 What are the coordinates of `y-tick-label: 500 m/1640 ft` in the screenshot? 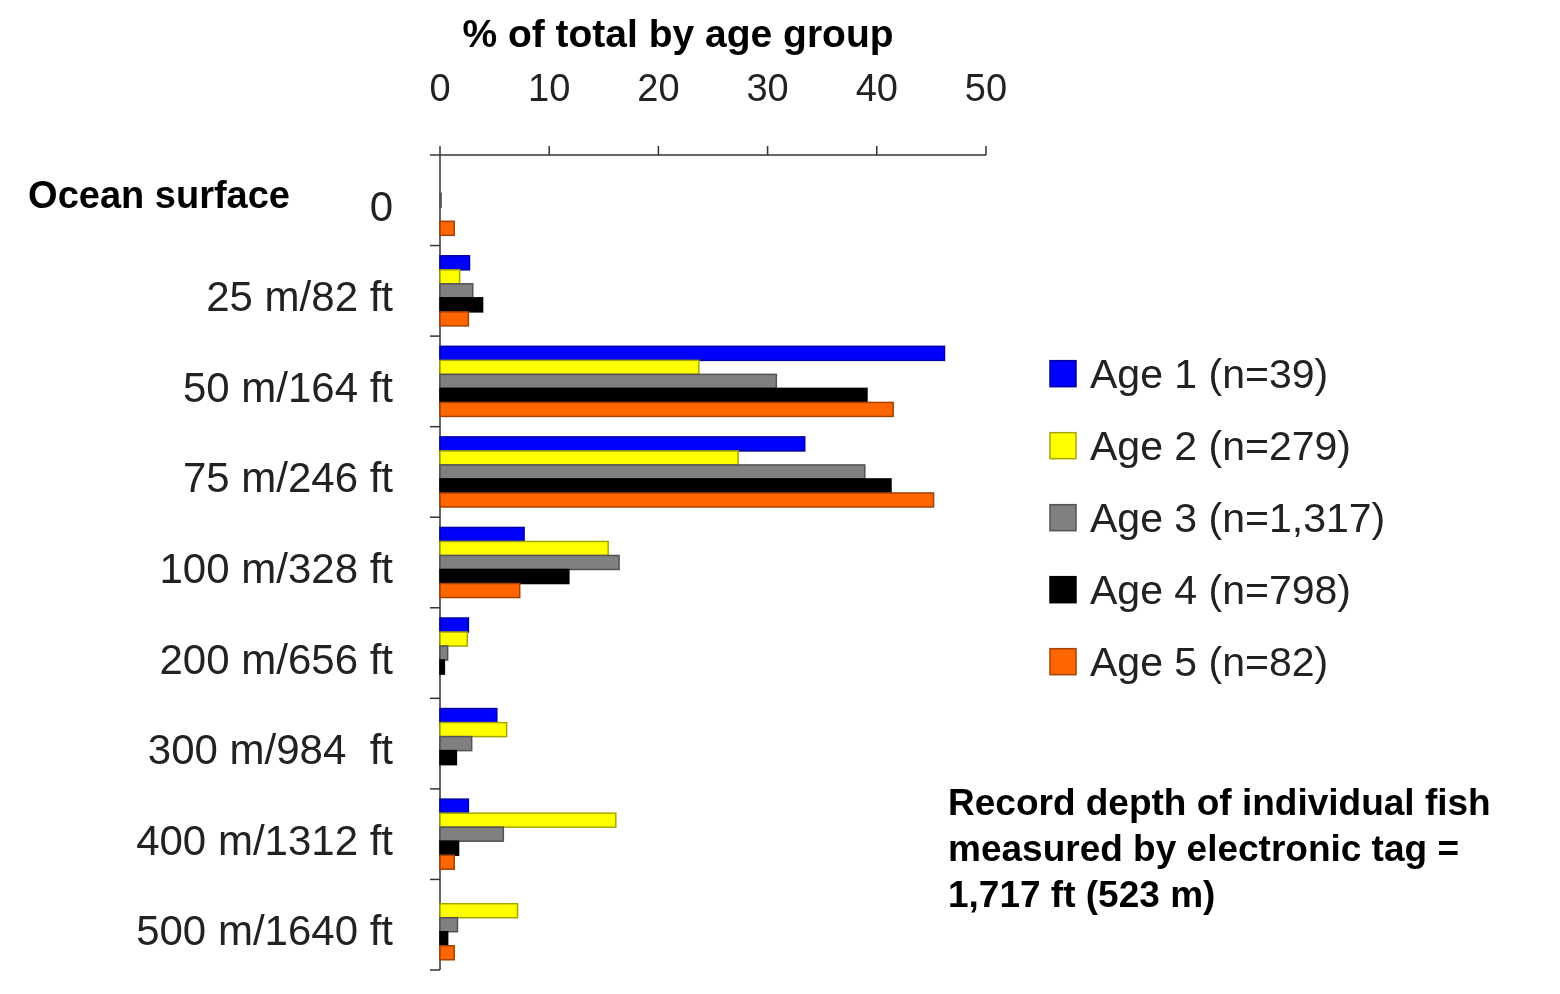 It's located at (265, 931).